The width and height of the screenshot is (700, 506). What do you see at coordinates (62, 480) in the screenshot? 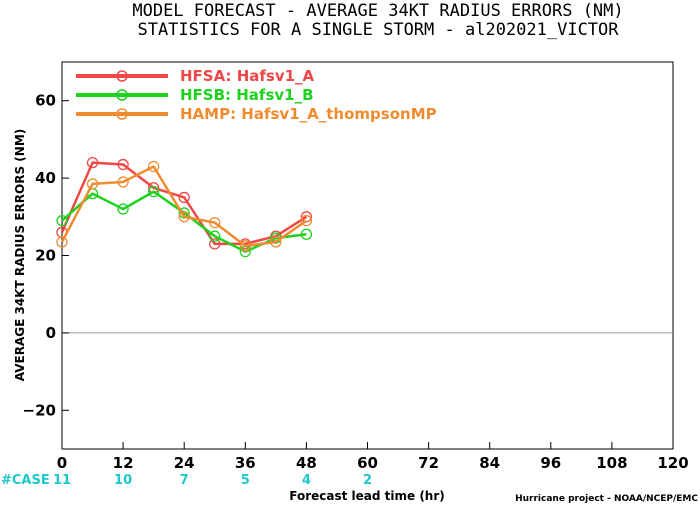
I see `case-count: 11` at bounding box center [62, 480].